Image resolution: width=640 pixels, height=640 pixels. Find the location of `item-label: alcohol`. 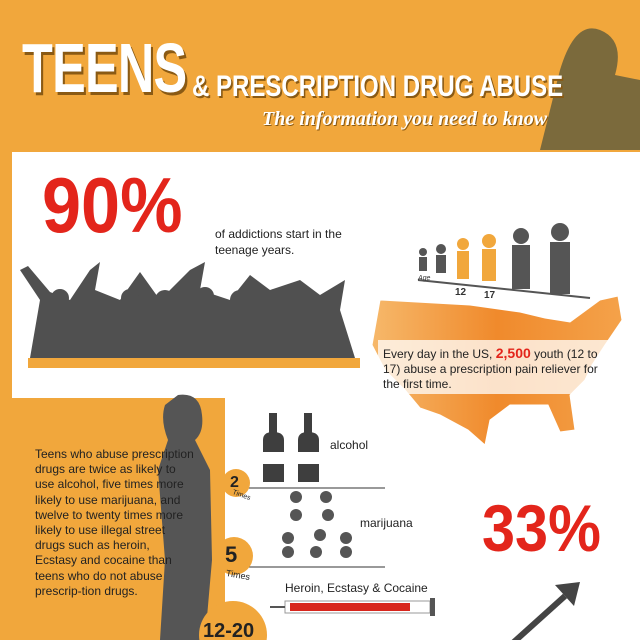

item-label: alcohol is located at coordinates (349, 445).